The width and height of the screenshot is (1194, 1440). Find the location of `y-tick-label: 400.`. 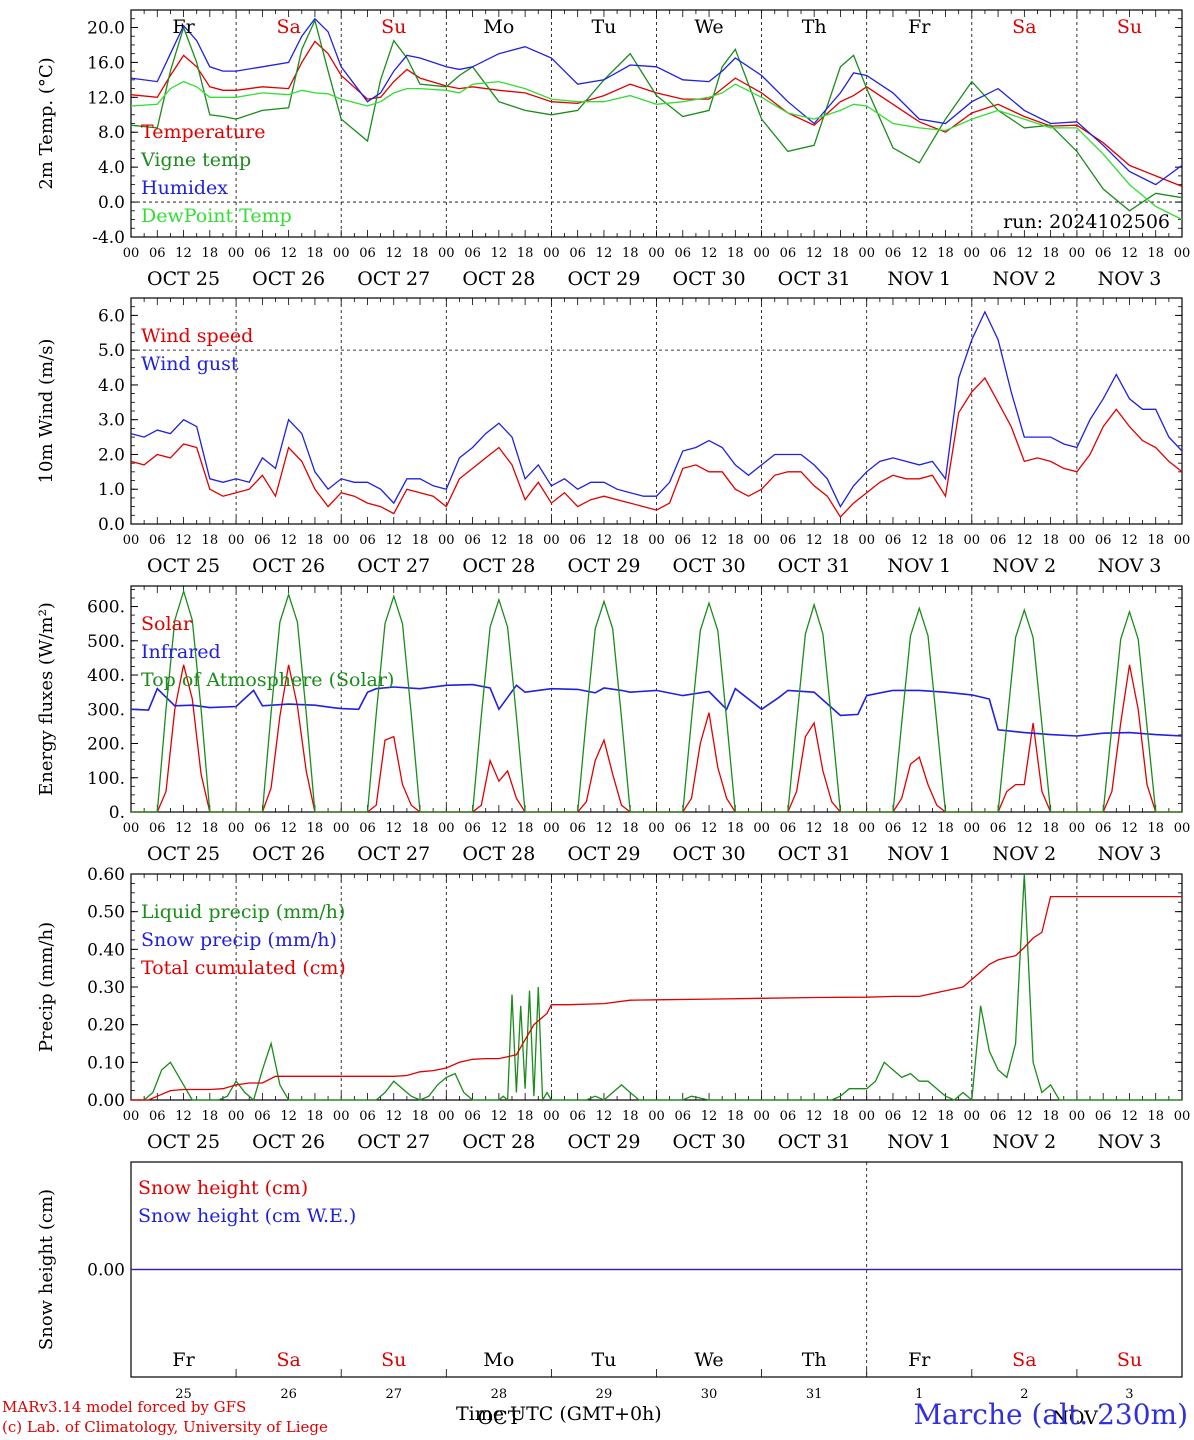

y-tick-label: 400. is located at coordinates (106, 676).